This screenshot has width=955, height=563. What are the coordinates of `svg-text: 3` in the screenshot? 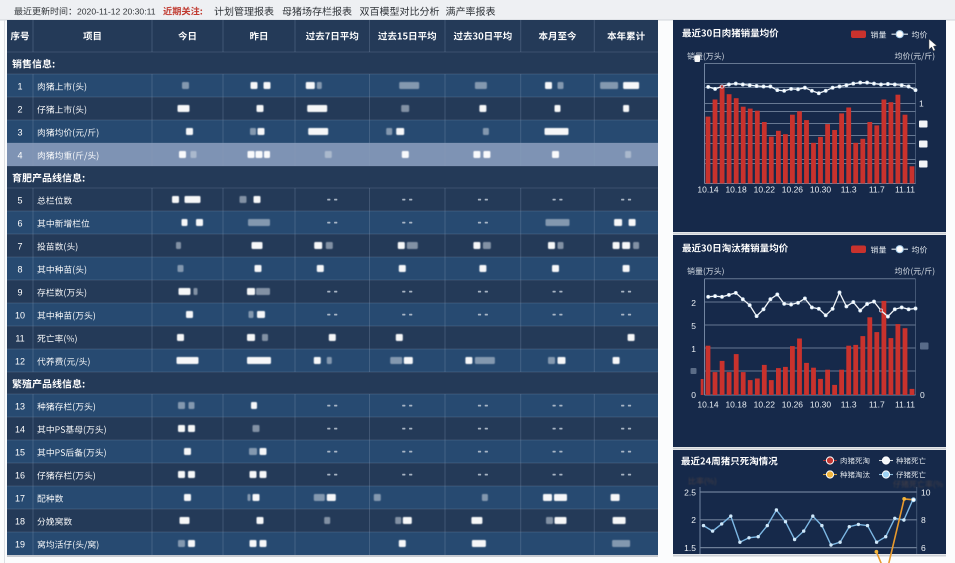 It's located at (19, 132).